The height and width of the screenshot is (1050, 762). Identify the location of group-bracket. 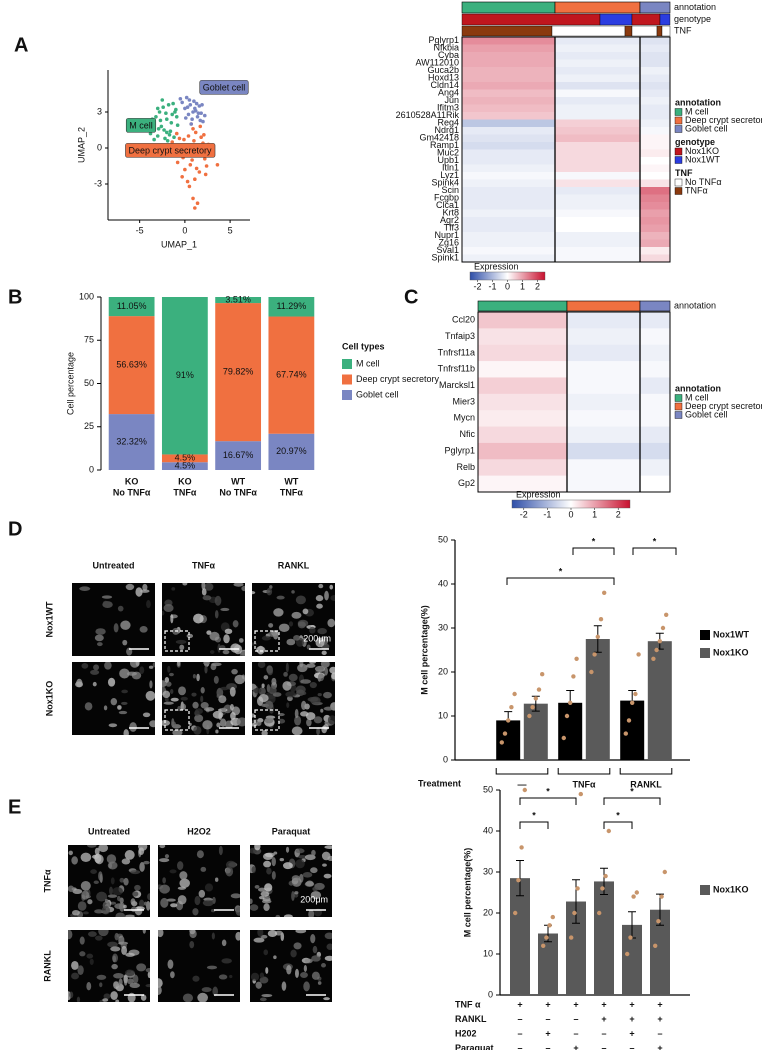
(646, 771).